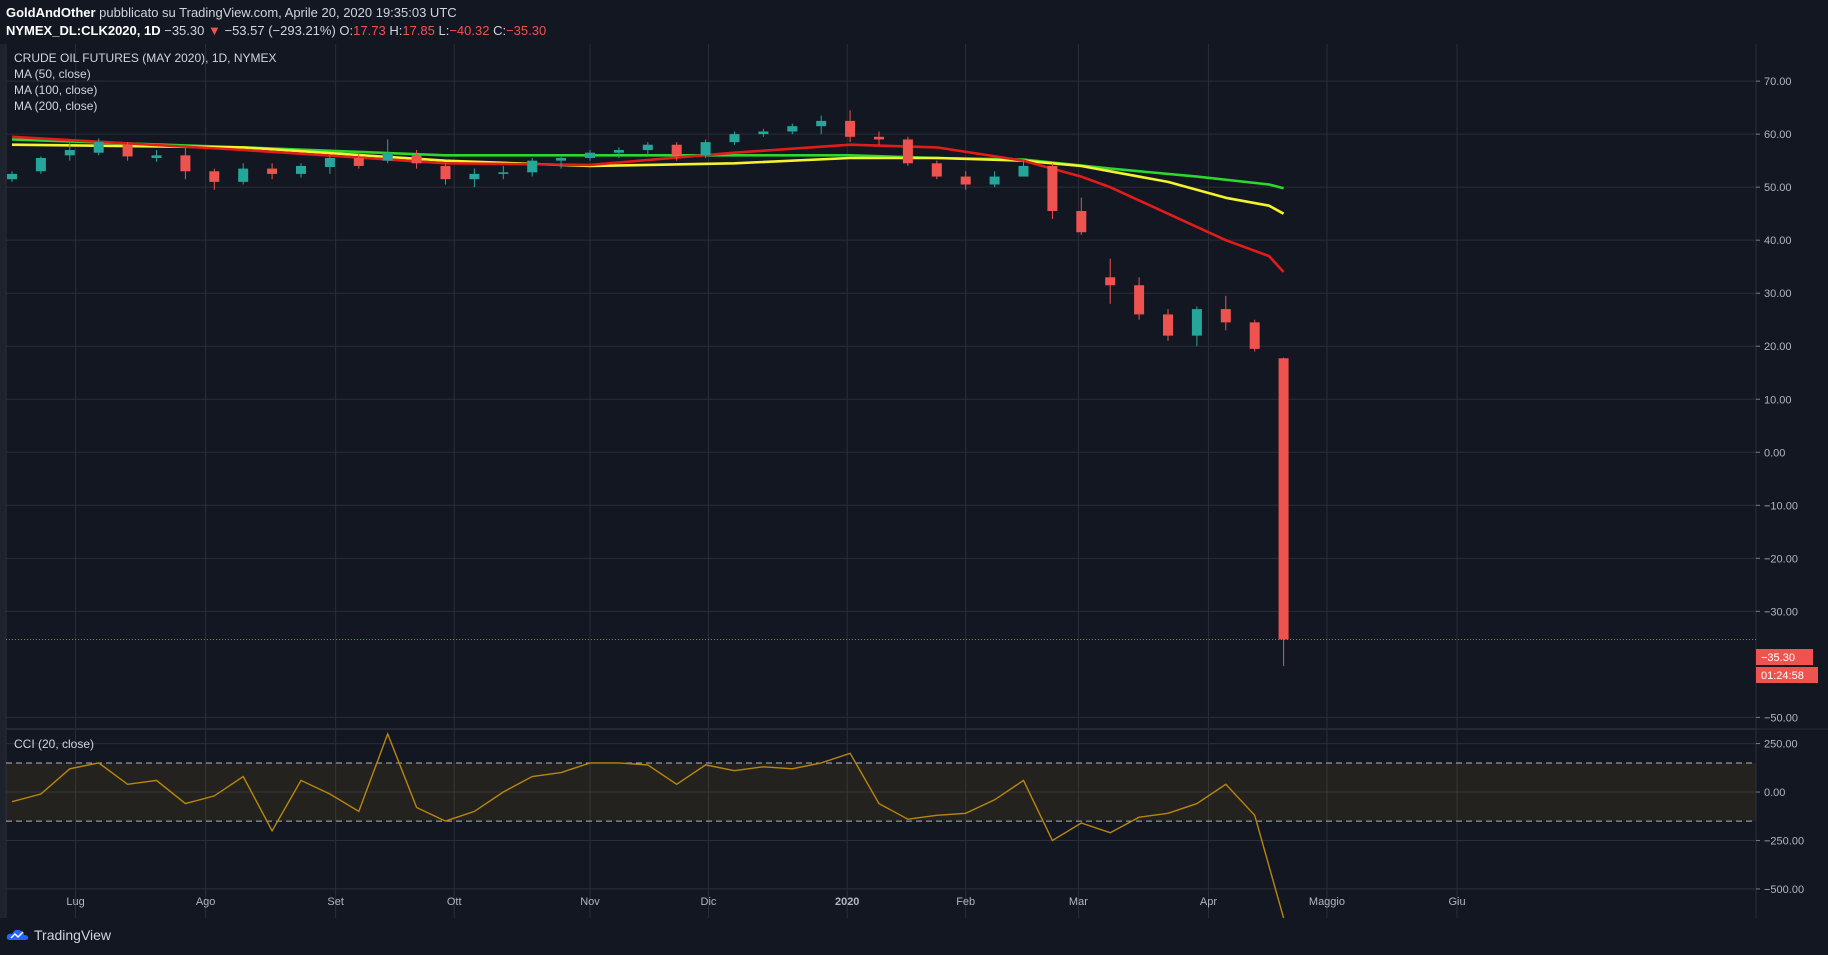 The height and width of the screenshot is (955, 1828). I want to click on legend-ma50: MA (50, close), so click(52, 74).